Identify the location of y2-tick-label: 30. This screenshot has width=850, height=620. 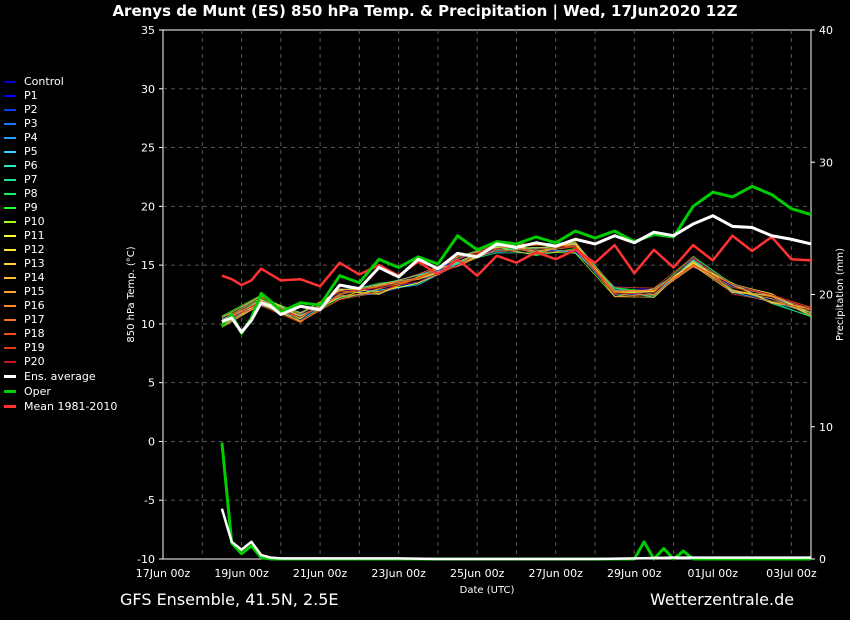
(826, 162).